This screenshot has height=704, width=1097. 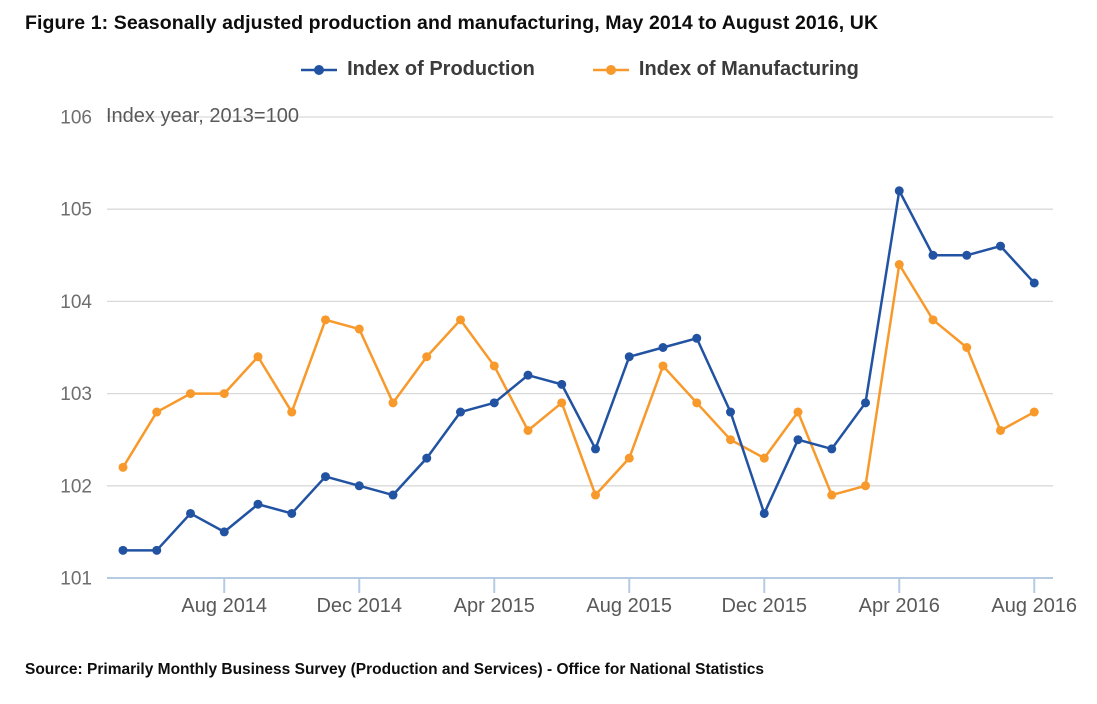 What do you see at coordinates (798, 440) in the screenshot?
I see `production-data-point-jan-2016` at bounding box center [798, 440].